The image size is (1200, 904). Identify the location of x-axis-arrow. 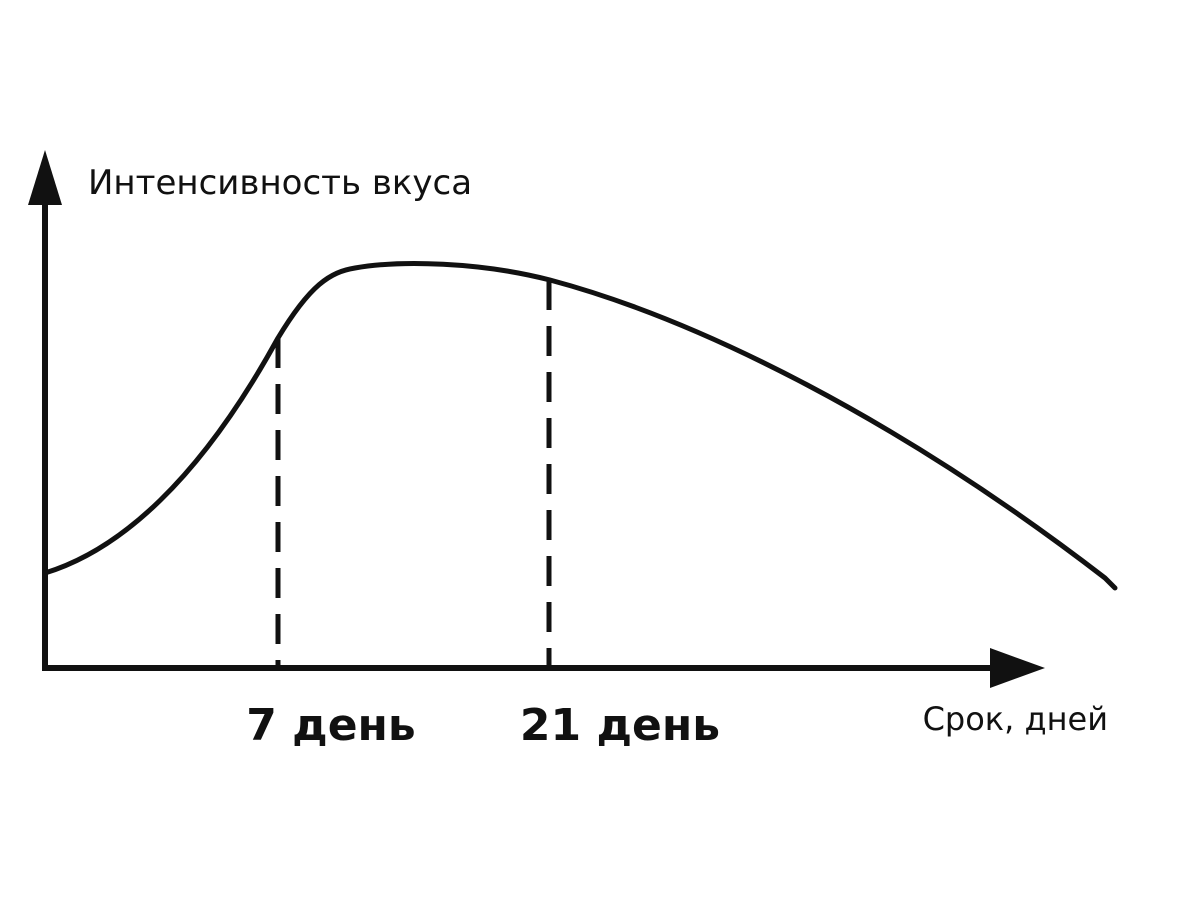
(1017, 668).